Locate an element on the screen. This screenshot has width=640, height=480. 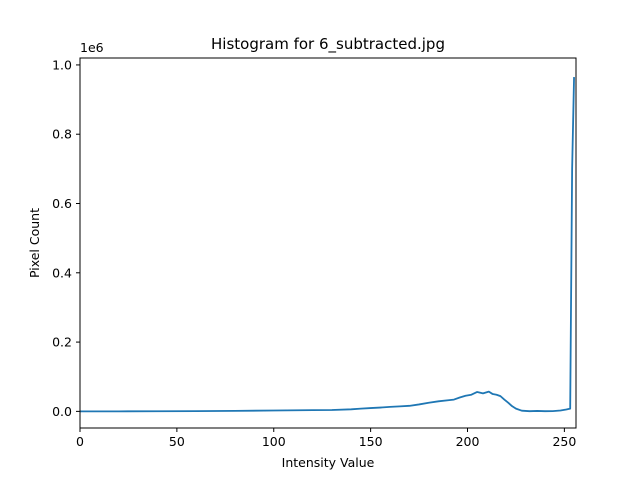
y-tick-label: 0.4 is located at coordinates (62, 272).